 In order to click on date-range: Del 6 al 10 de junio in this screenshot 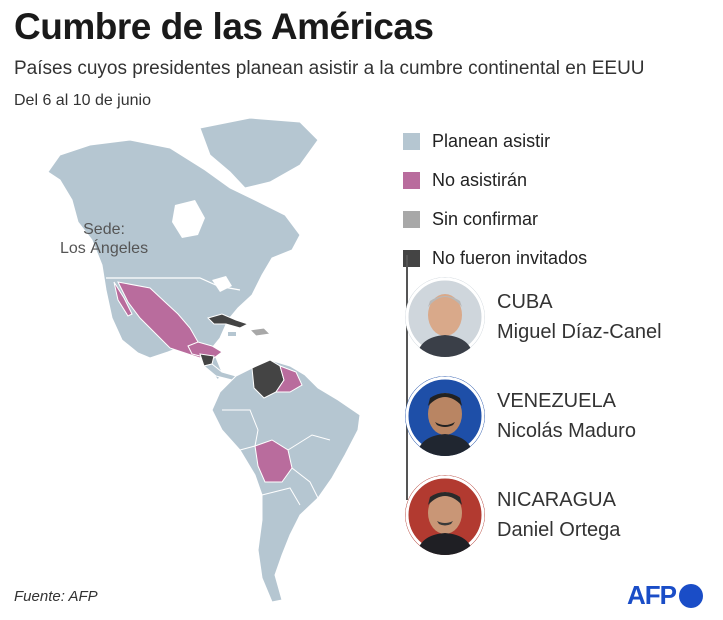, I will do `click(82, 100)`.